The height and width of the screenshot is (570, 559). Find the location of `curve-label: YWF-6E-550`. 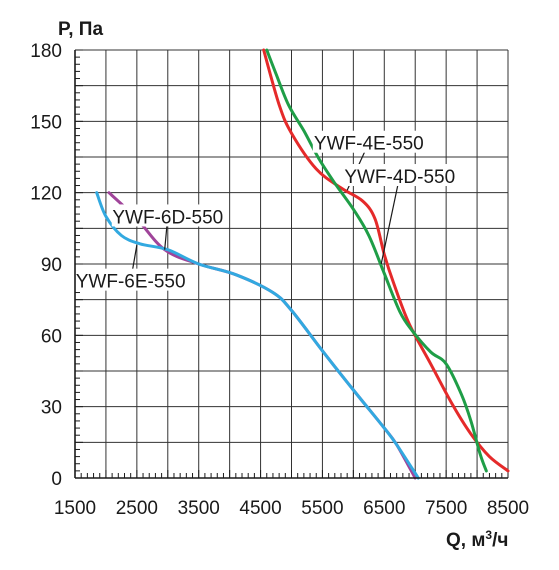

curve-label: YWF-6E-550 is located at coordinates (131, 282).